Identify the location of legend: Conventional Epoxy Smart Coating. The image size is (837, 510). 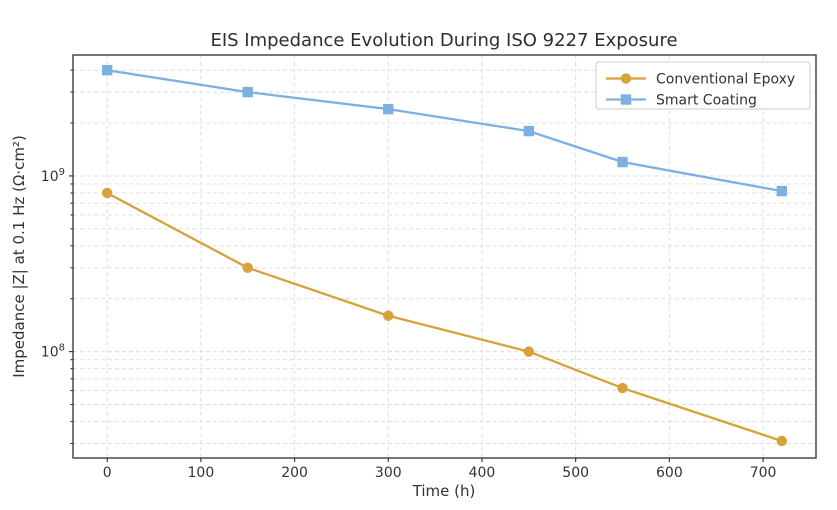
(703, 85).